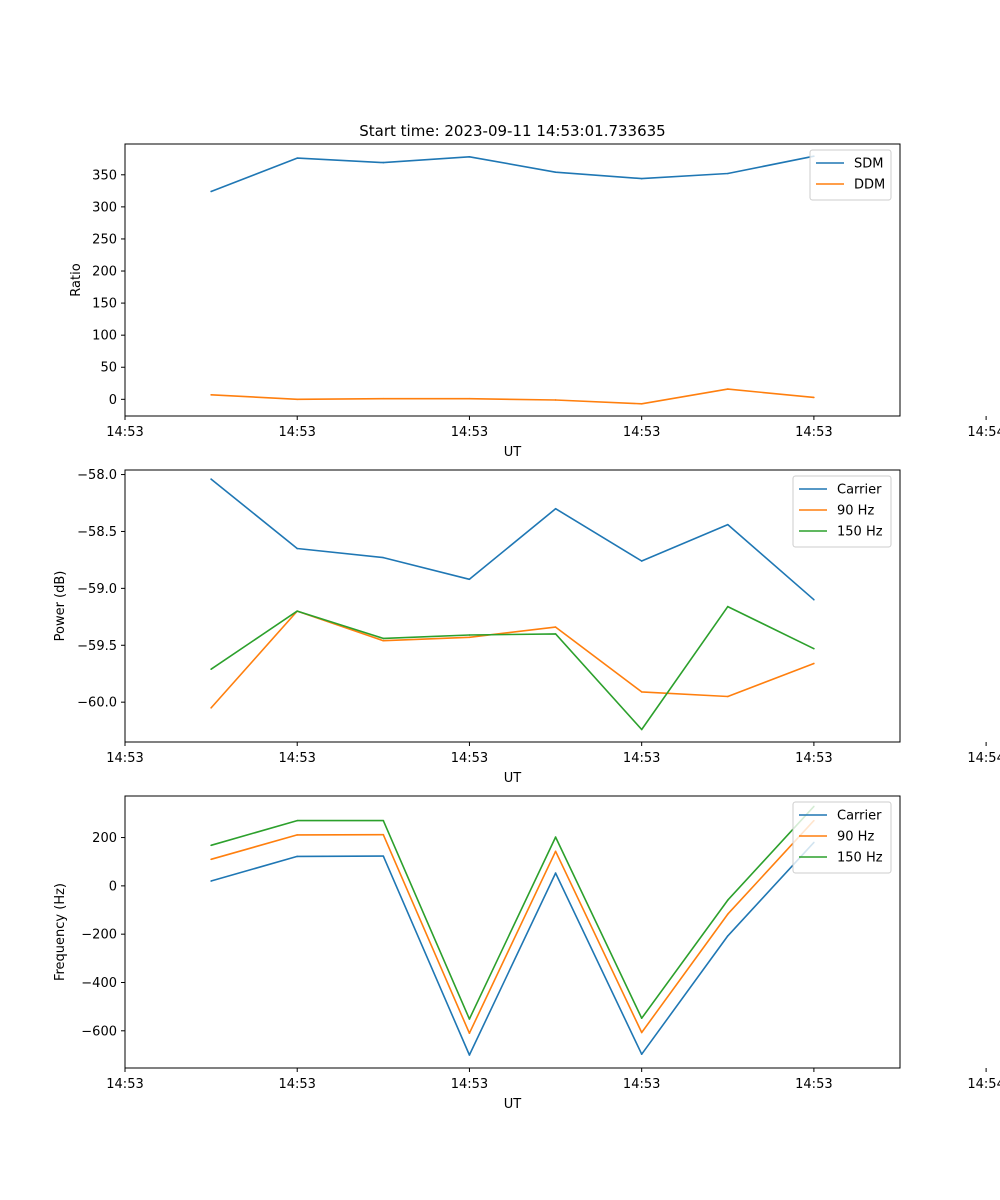  Describe the element at coordinates (850, 175) in the screenshot. I see `legend: SDM DDM` at that location.